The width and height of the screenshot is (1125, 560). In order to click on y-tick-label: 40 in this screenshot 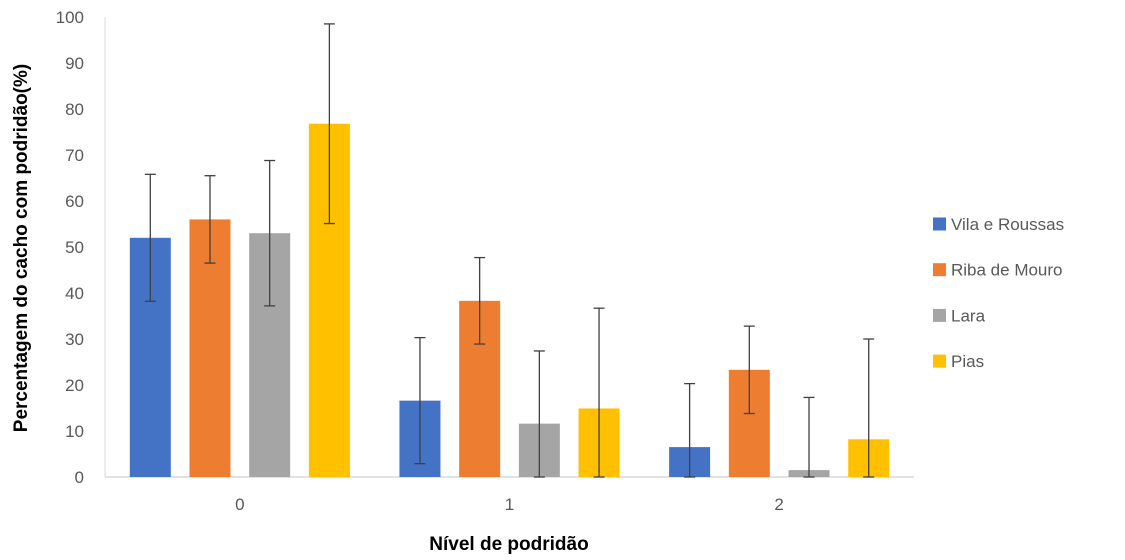, I will do `click(74, 293)`.